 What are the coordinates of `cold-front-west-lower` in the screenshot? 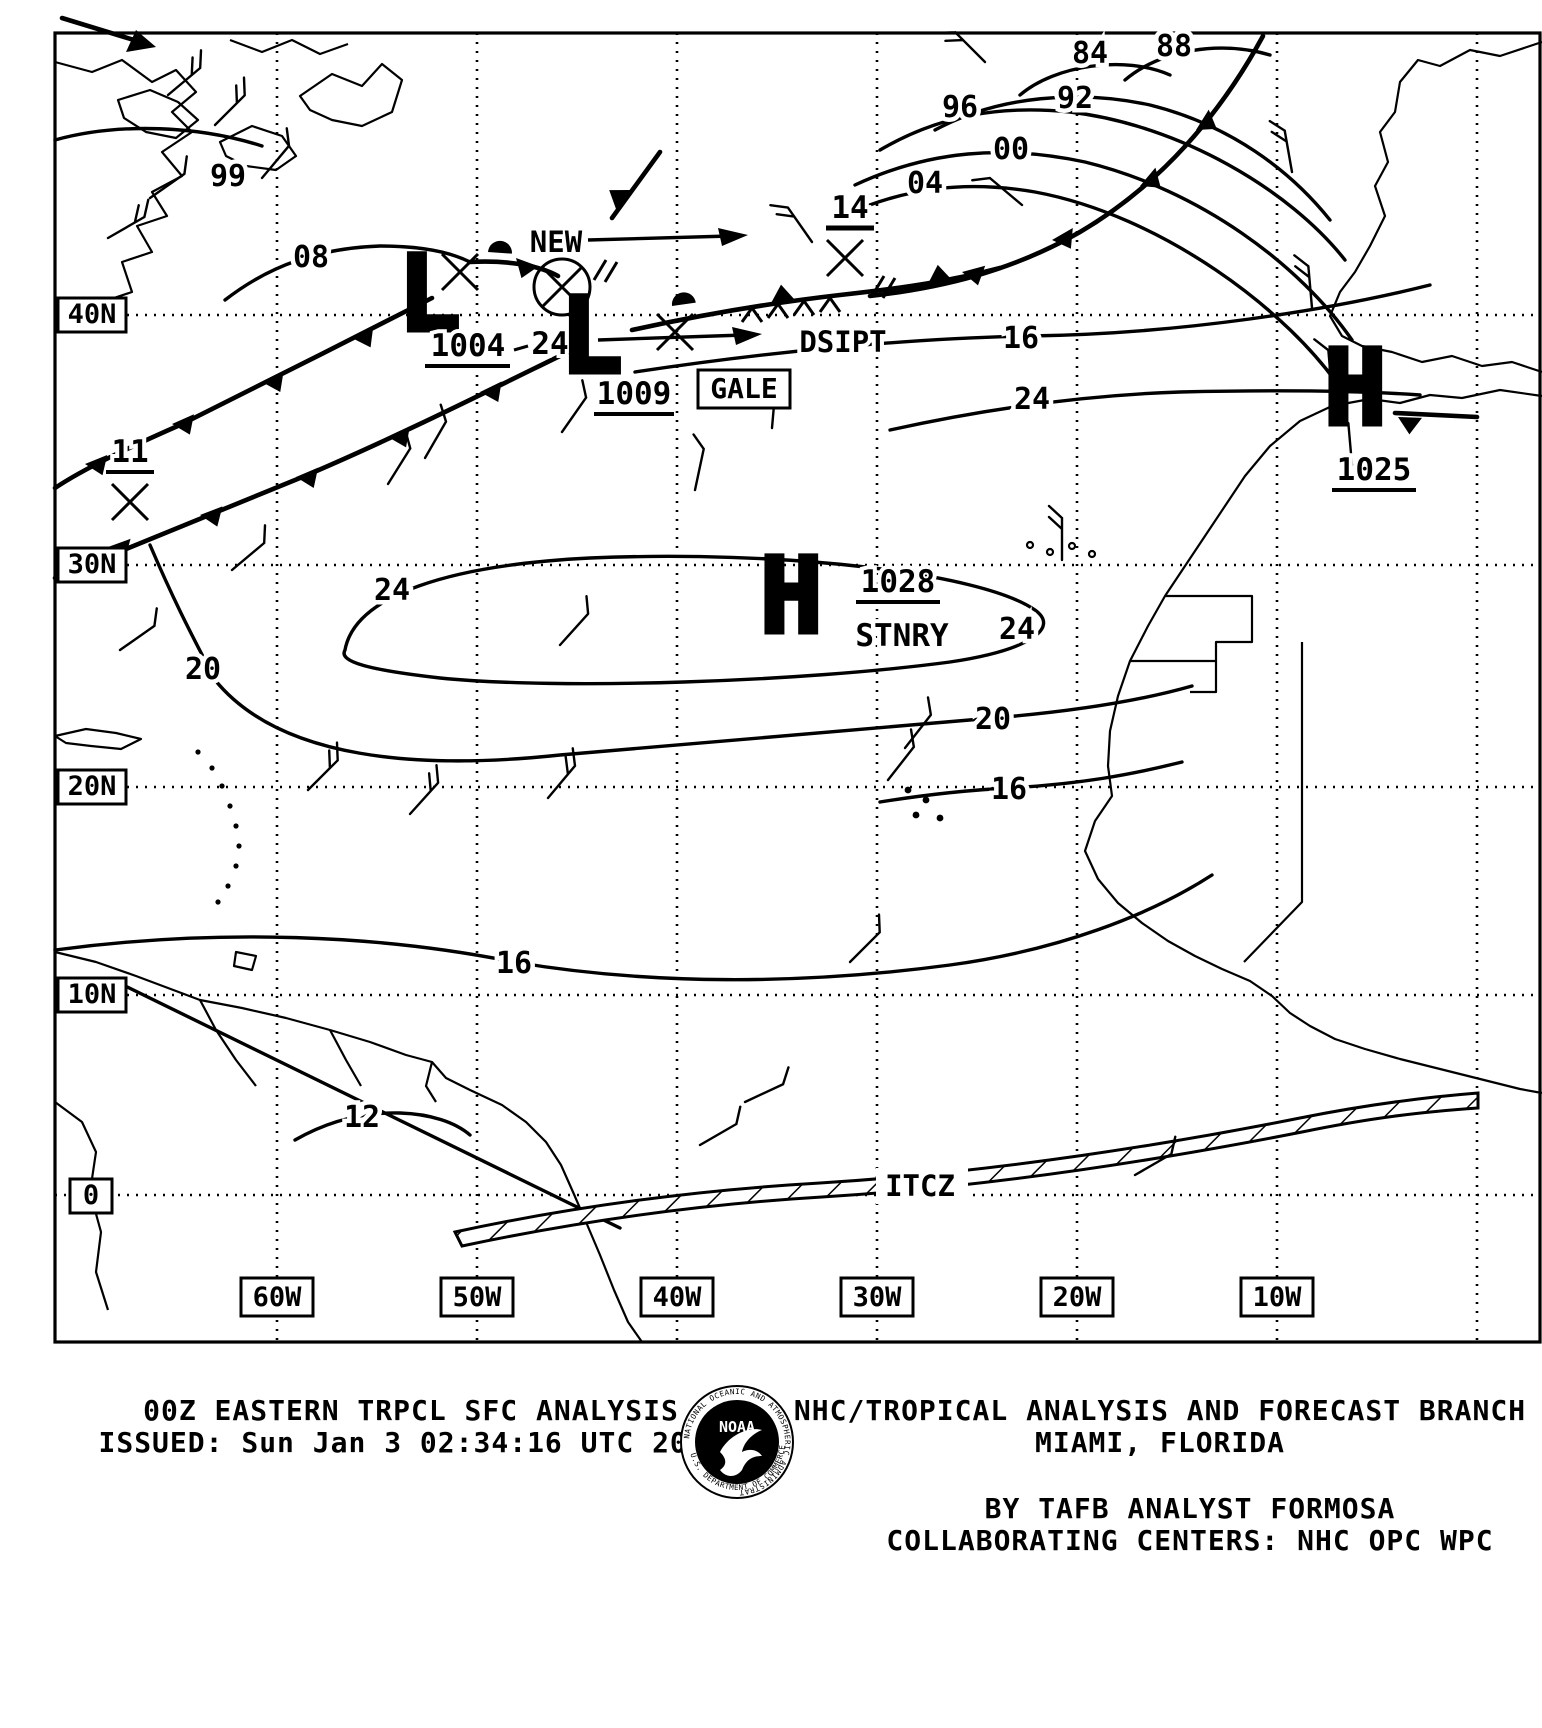 It's located at (311, 465).